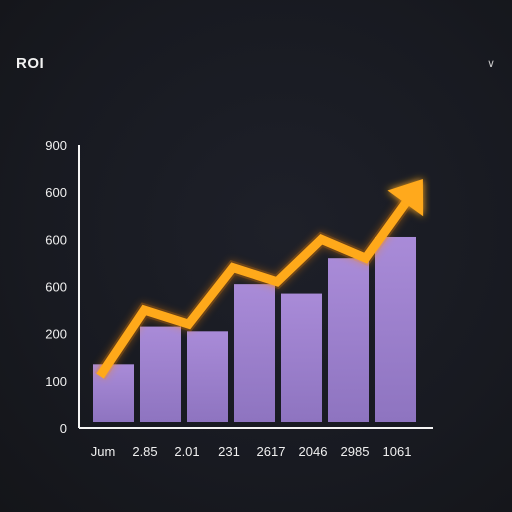 The width and height of the screenshot is (512, 512). What do you see at coordinates (56, 381) in the screenshot?
I see `y-tick-label: 100` at bounding box center [56, 381].